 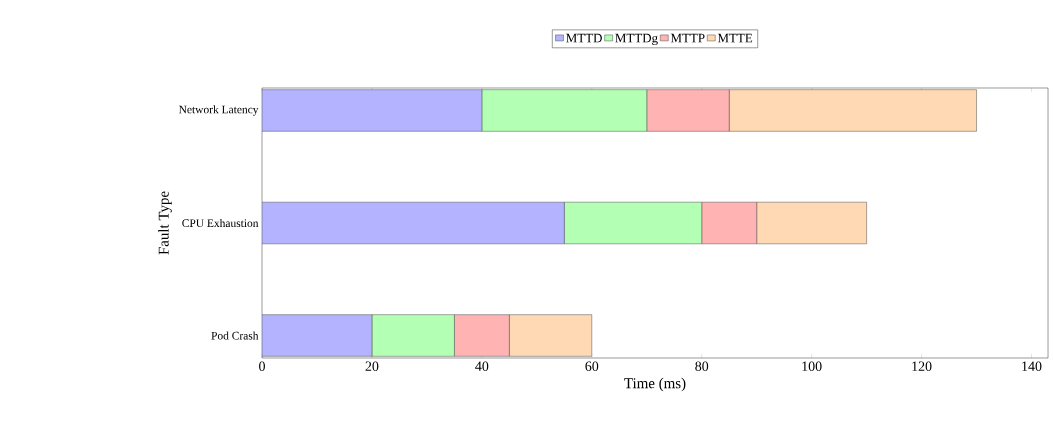 What do you see at coordinates (922, 366) in the screenshot?
I see `x-tick-label: 120` at bounding box center [922, 366].